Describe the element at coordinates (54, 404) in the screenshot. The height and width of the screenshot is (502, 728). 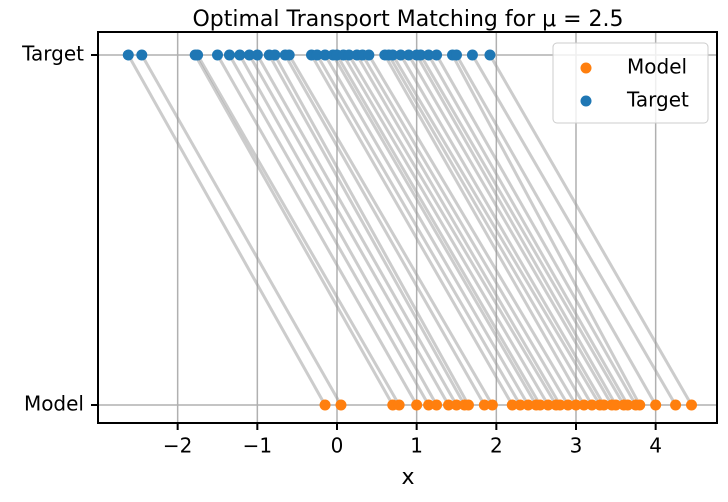
I see `y-tick-label: Model` at that location.